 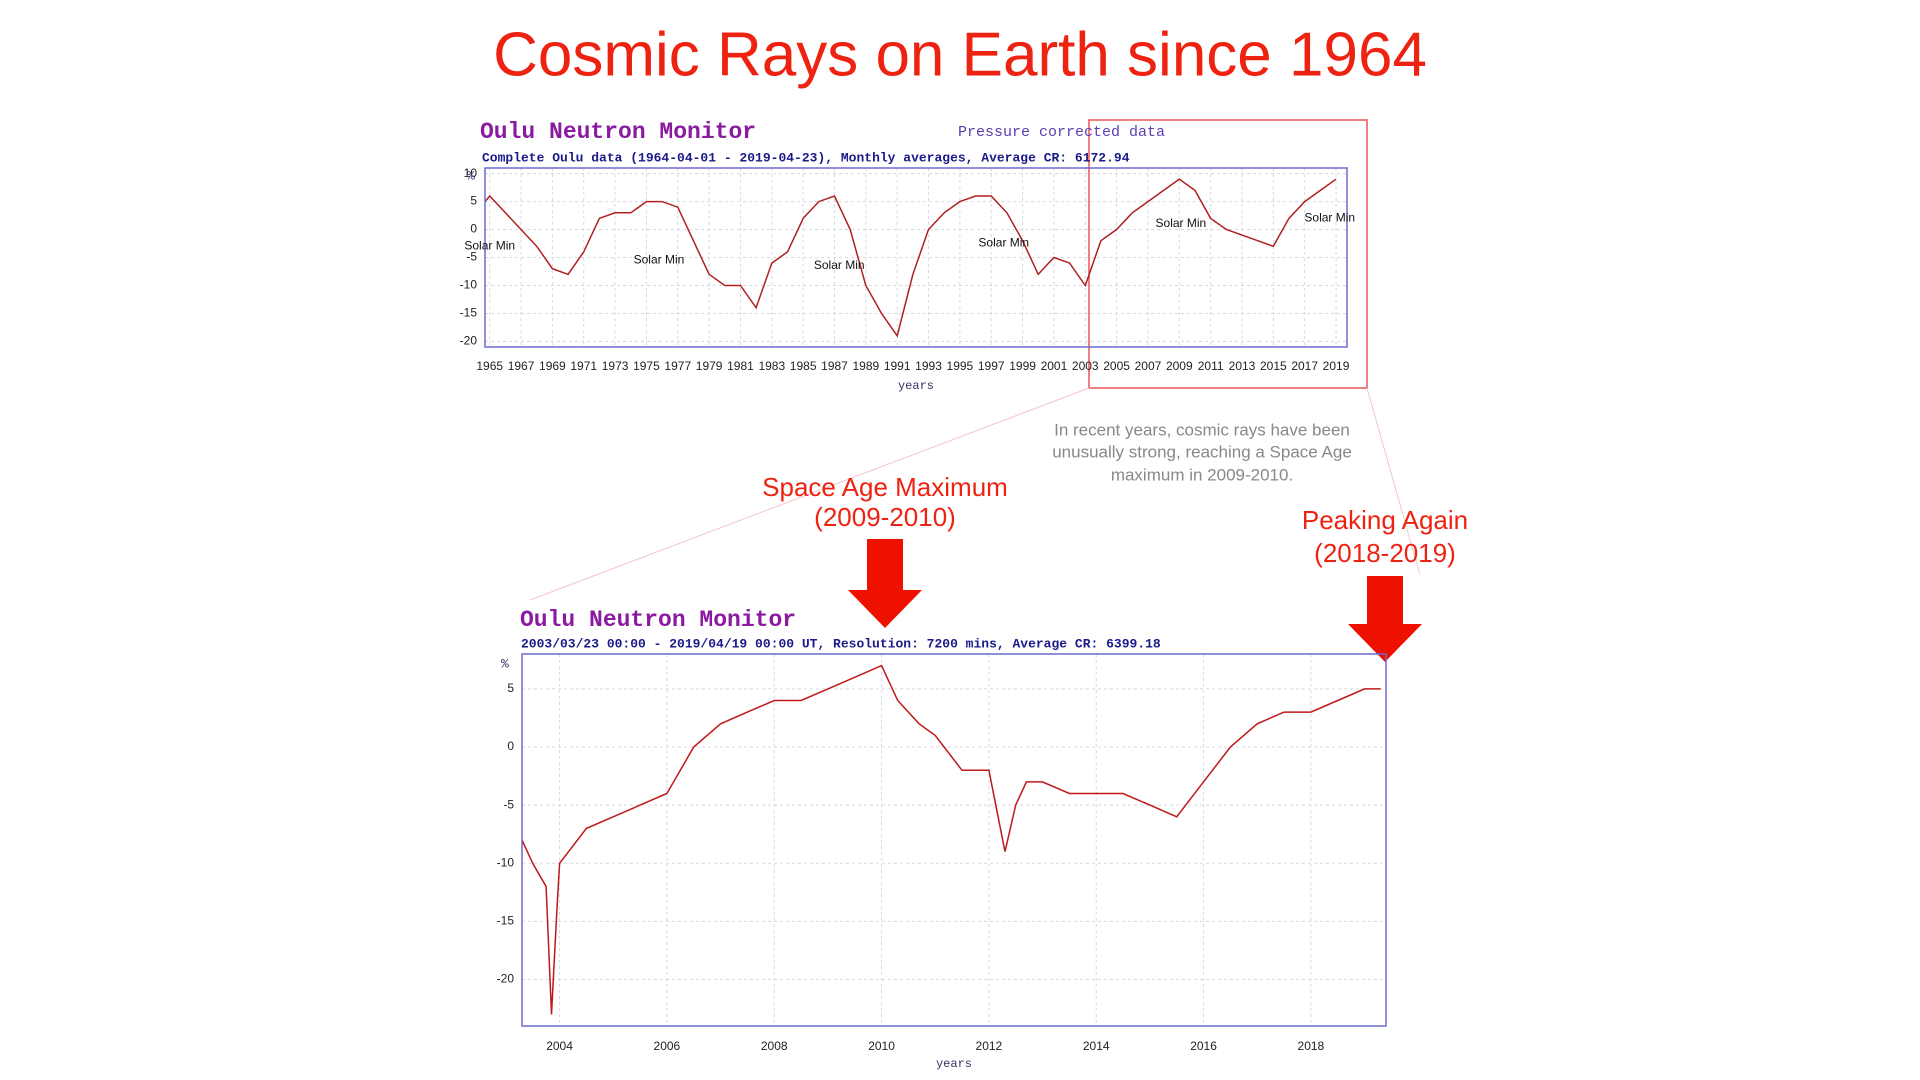 What do you see at coordinates (1242, 366) in the screenshot?
I see `x-tick-label: 2013` at bounding box center [1242, 366].